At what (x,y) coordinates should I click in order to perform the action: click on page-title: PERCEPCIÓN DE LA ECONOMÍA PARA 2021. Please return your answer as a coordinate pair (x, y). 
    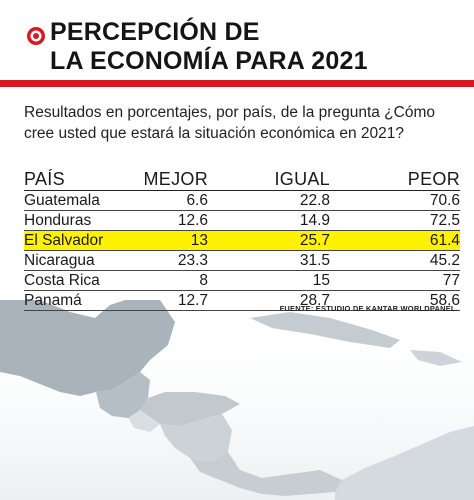
    Looking at the image, I should click on (209, 46).